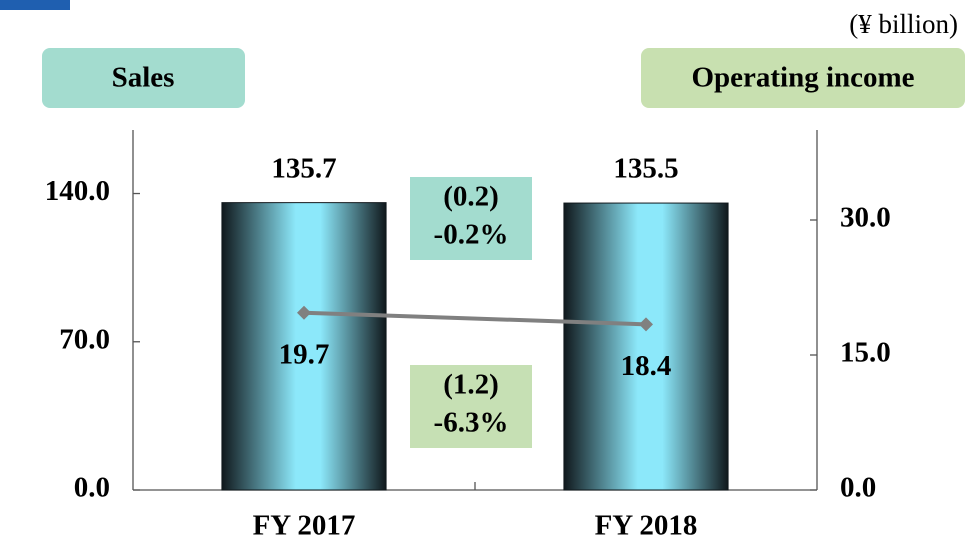  Describe the element at coordinates (77, 191) in the screenshot. I see `y-tick-label: 140.0` at that location.